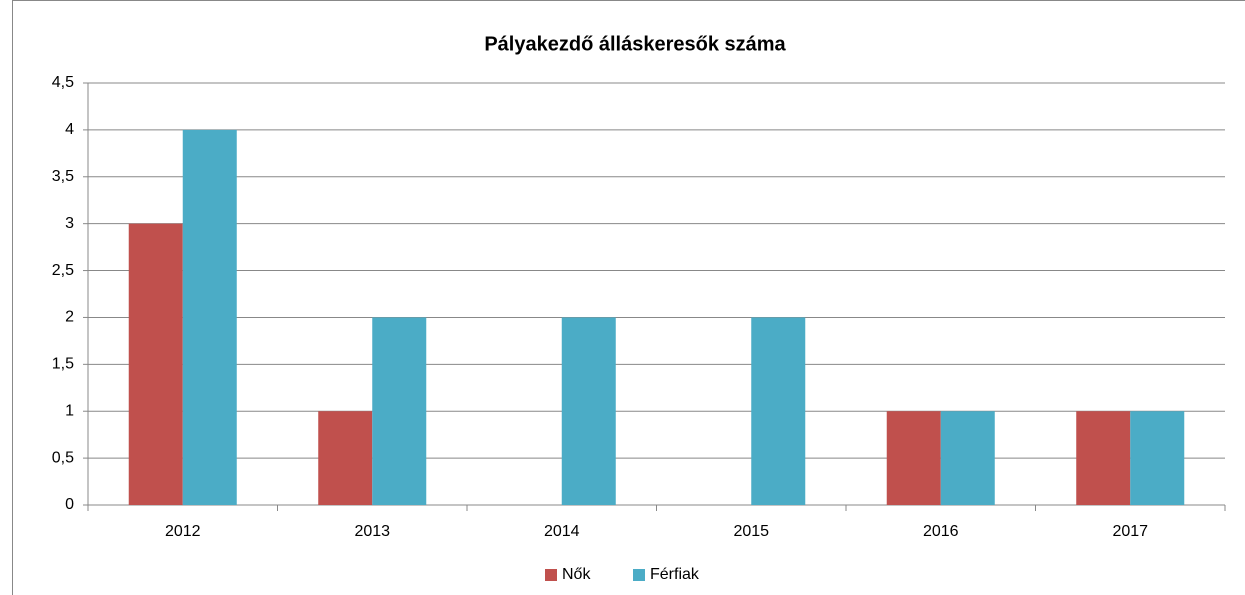  Describe the element at coordinates (63, 270) in the screenshot. I see `y-tick-label: 2,5` at that location.